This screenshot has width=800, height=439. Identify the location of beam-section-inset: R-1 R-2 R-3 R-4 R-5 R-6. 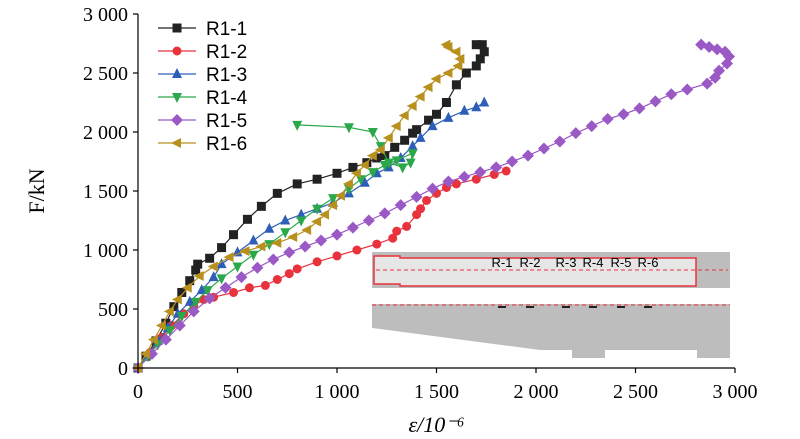
(551, 305).